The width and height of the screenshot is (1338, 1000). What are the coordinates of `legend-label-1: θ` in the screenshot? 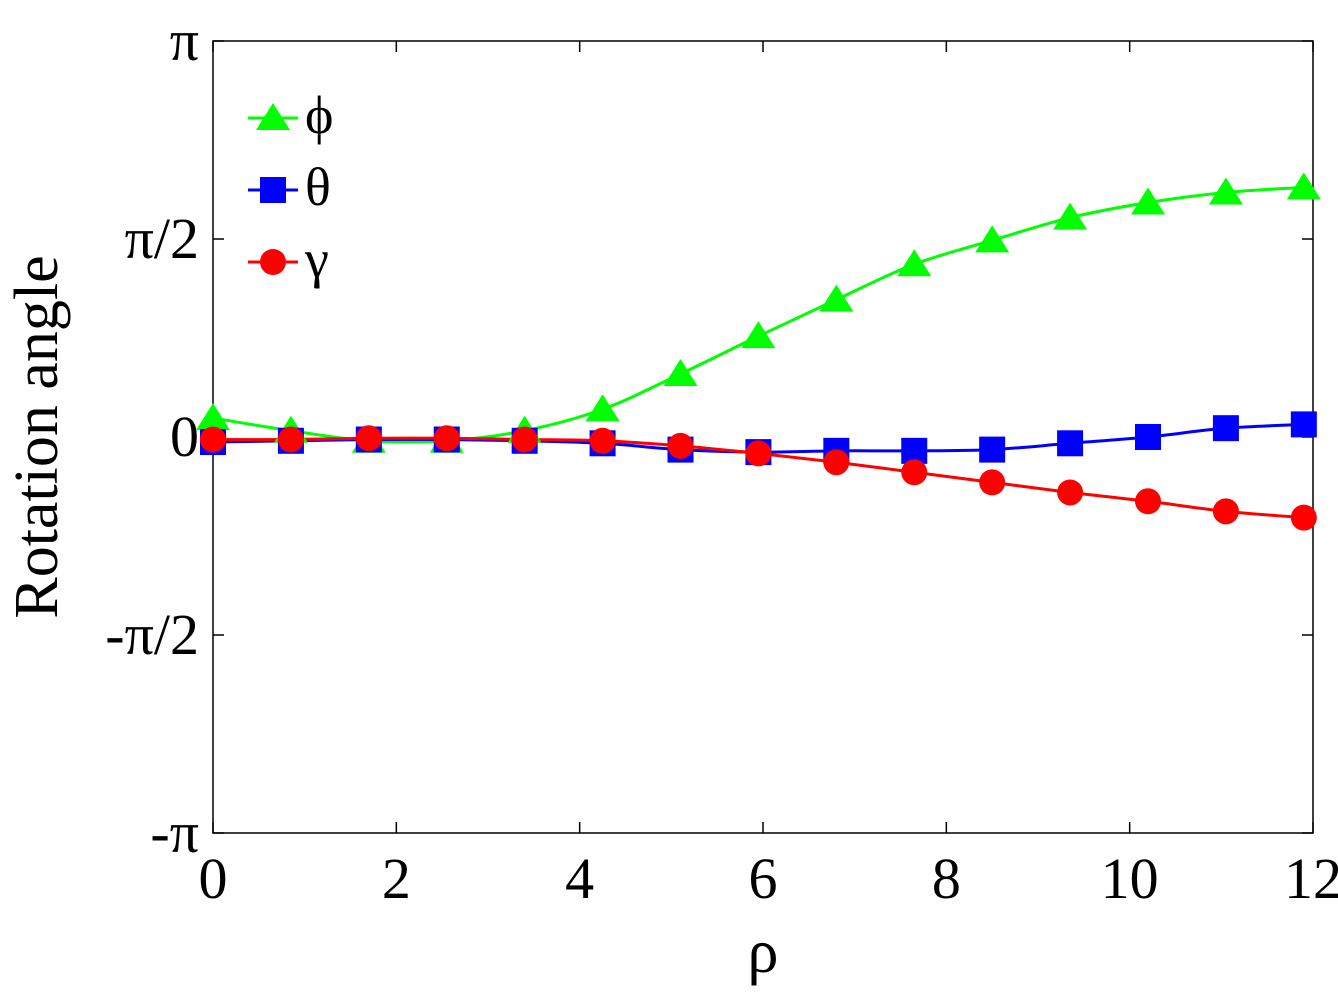 It's located at (318, 187).